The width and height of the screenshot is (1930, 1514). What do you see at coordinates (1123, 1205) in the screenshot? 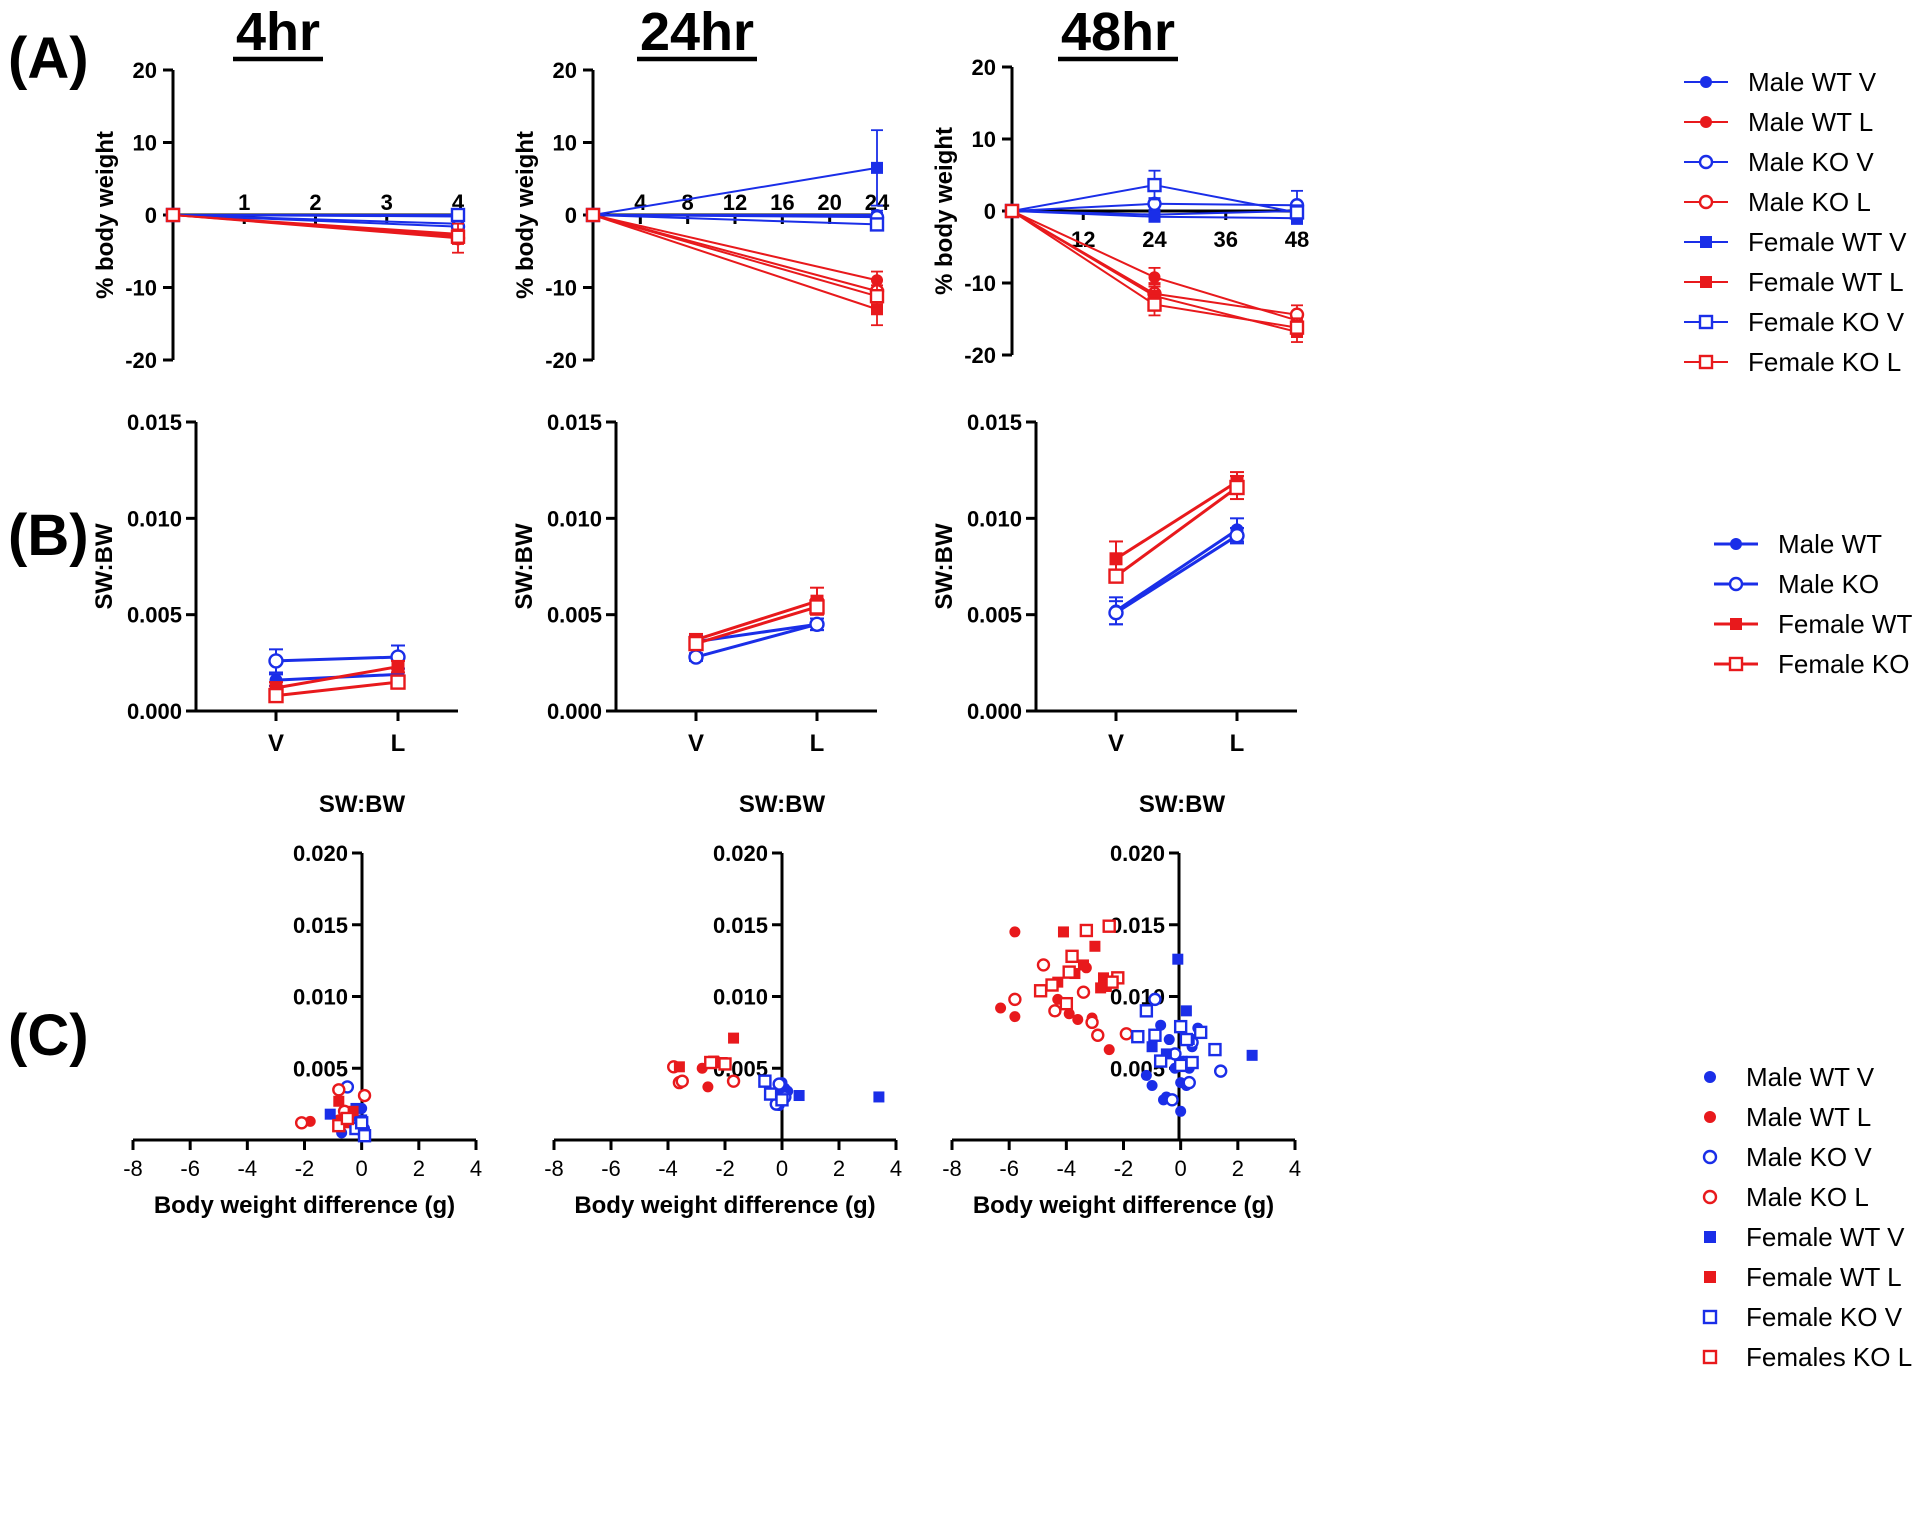
I see `x-axis-label-c-48hr: Body weight difference (g)` at bounding box center [1123, 1205].